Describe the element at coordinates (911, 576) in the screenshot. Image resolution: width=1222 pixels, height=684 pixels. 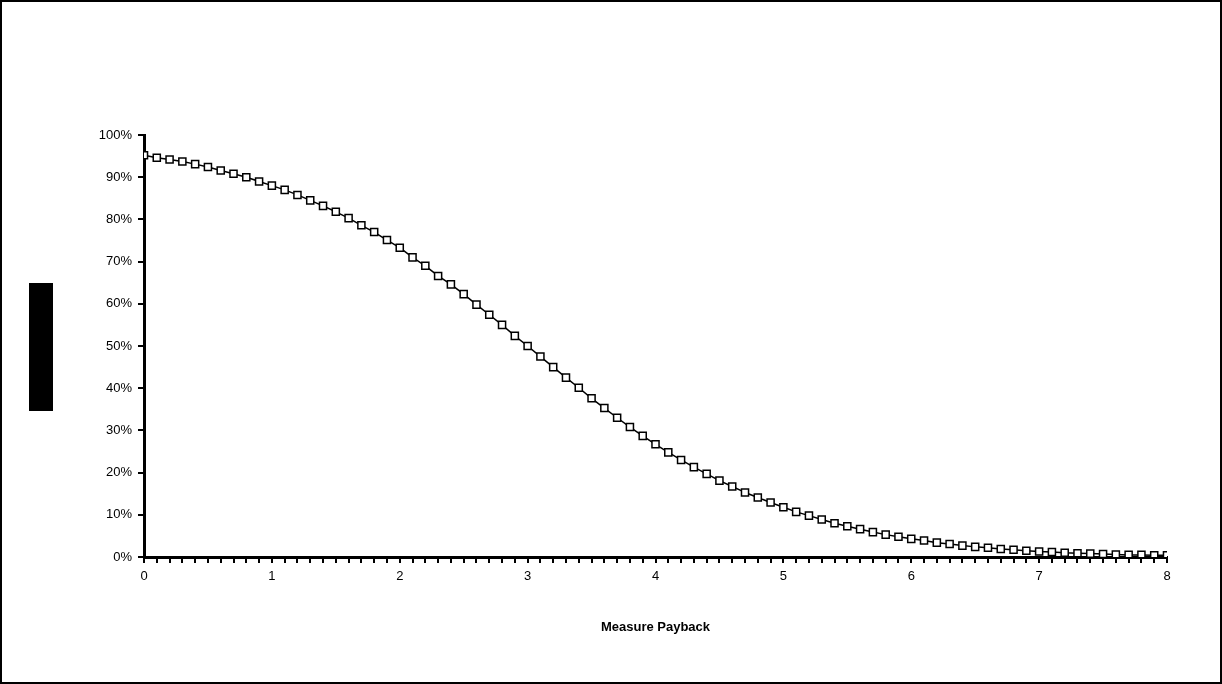
I see `x-tick-label: 6` at that location.